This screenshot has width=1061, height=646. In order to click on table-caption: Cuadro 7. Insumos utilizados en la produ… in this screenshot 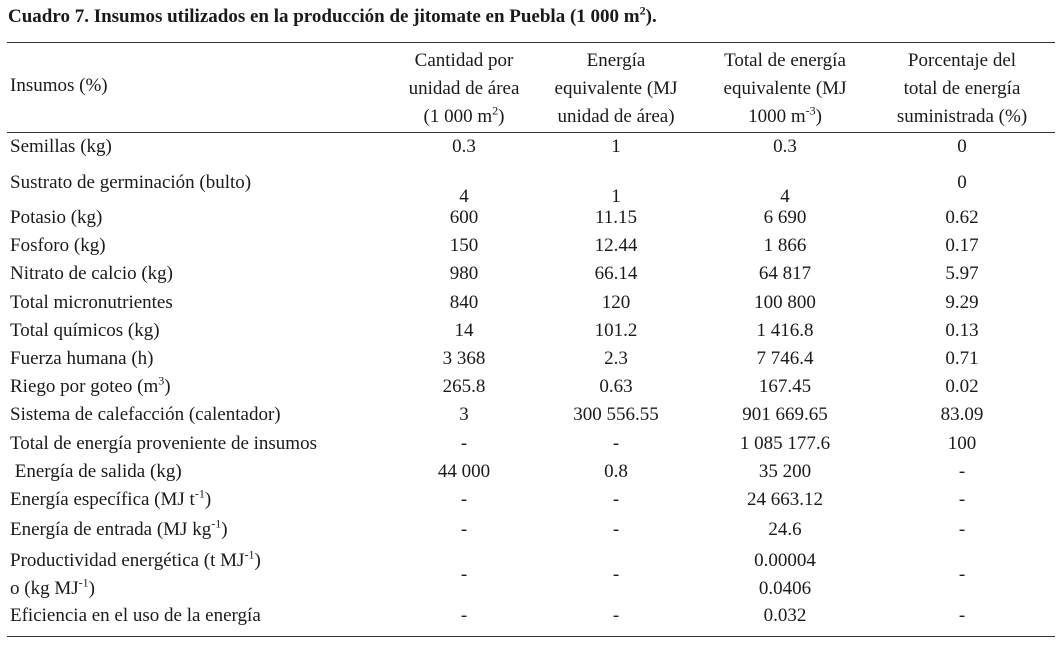, I will do `click(332, 15)`.